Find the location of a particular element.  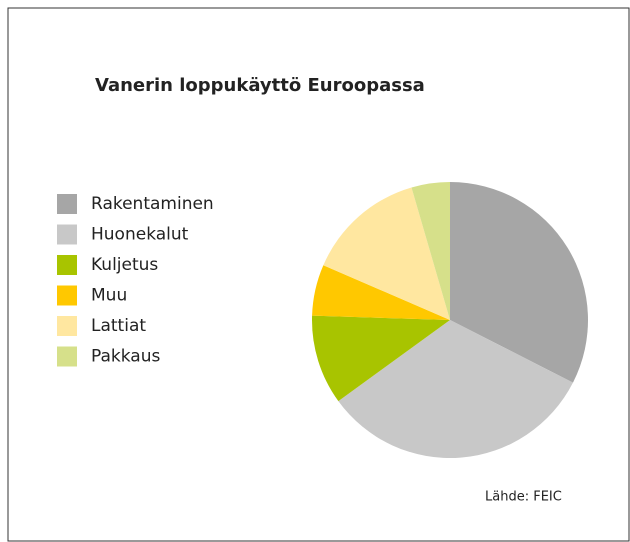

legend-label: Muu is located at coordinates (109, 296).